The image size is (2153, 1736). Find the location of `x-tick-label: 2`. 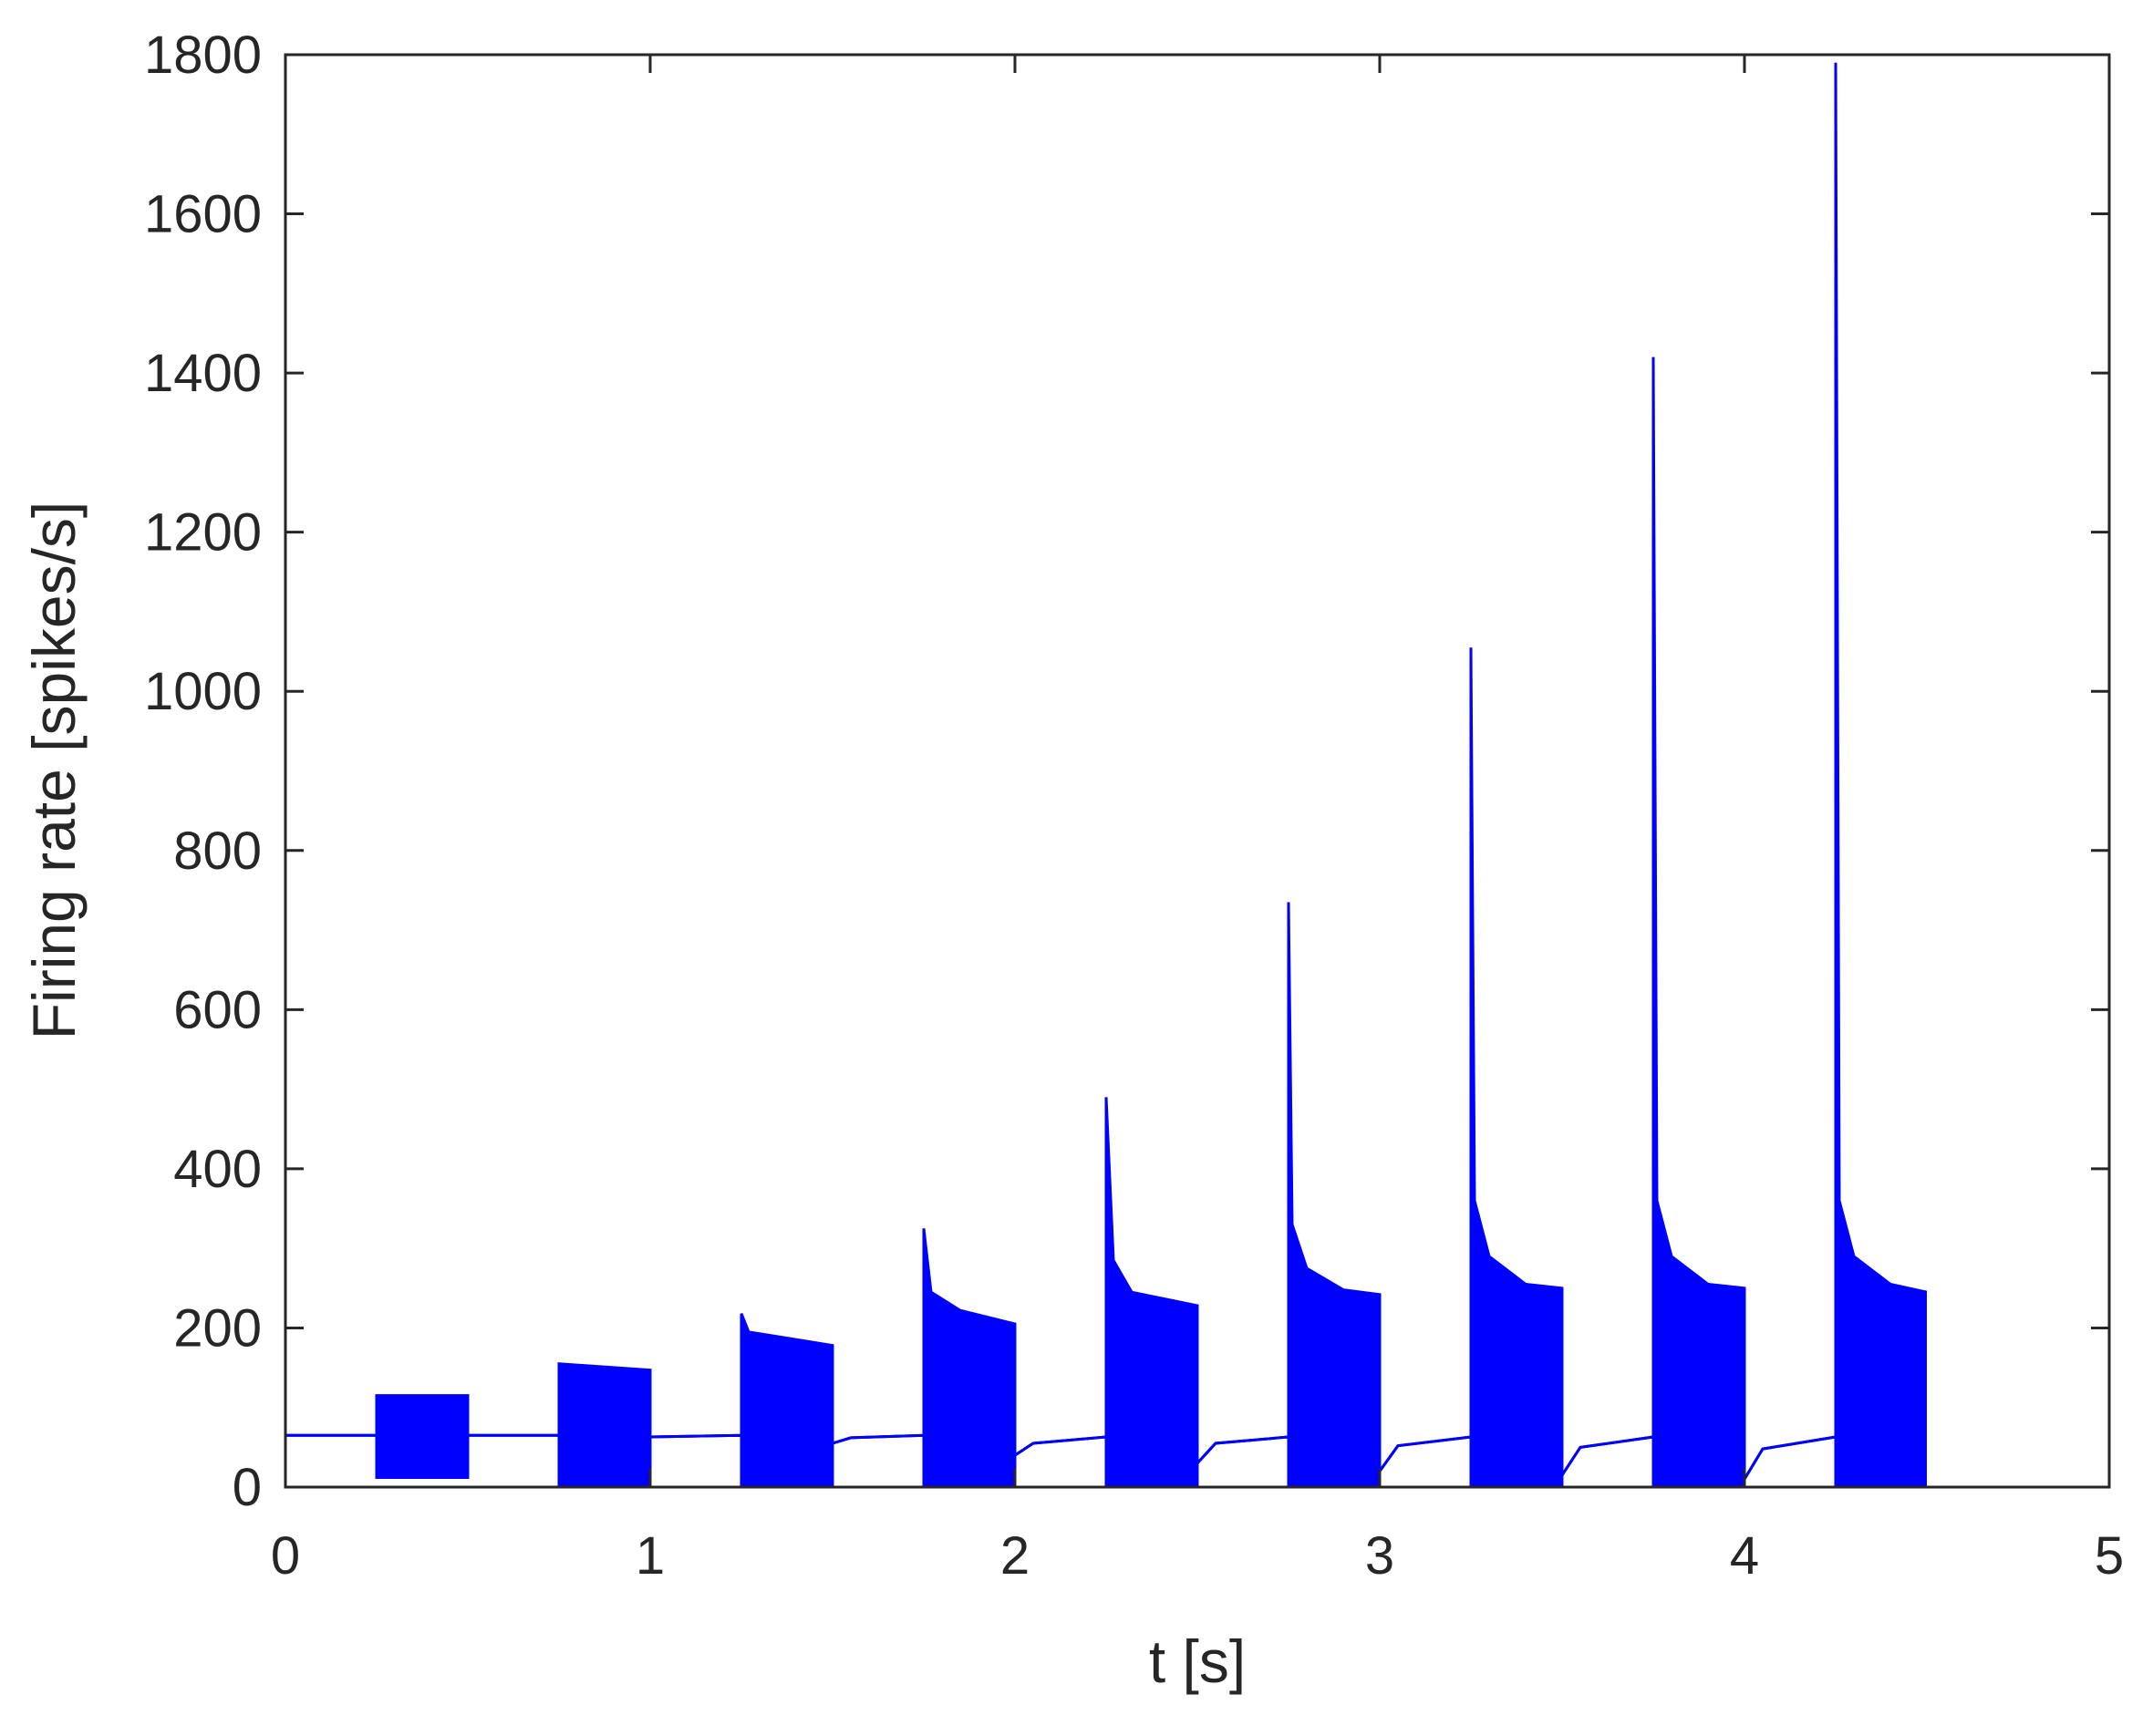

x-tick-label: 2 is located at coordinates (1015, 1556).